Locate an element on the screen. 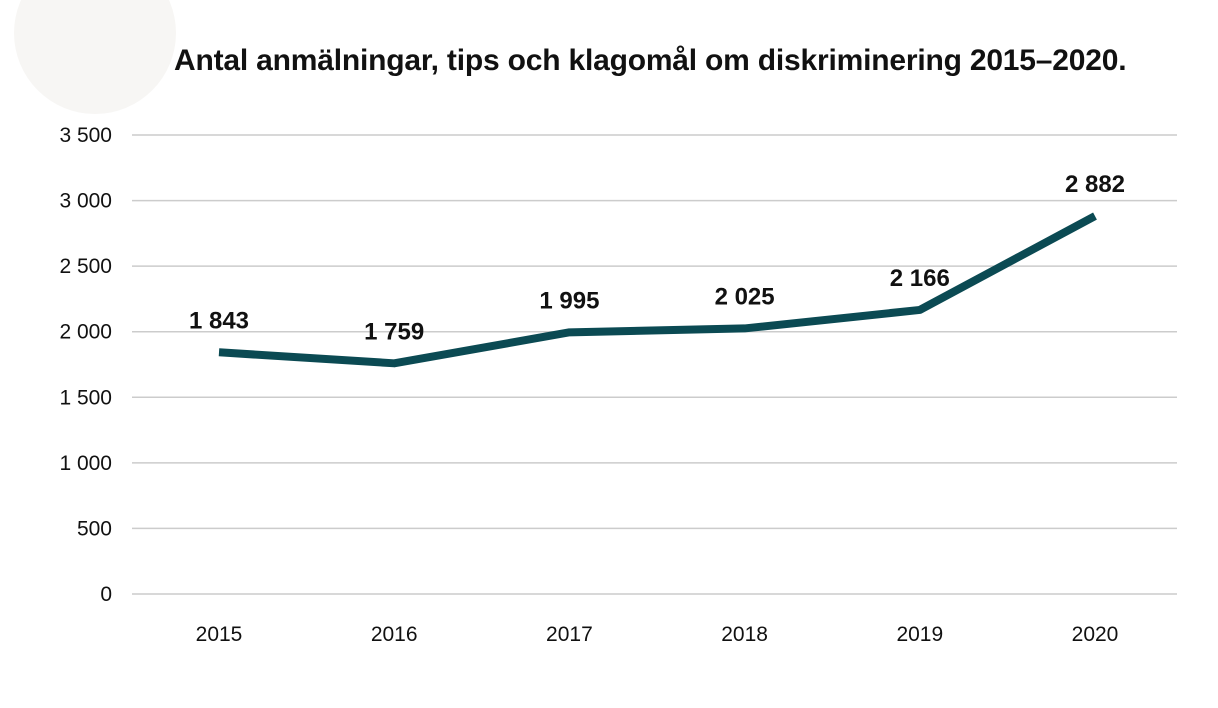 The image size is (1218, 708). x-tick-label: 2020 is located at coordinates (1095, 634).